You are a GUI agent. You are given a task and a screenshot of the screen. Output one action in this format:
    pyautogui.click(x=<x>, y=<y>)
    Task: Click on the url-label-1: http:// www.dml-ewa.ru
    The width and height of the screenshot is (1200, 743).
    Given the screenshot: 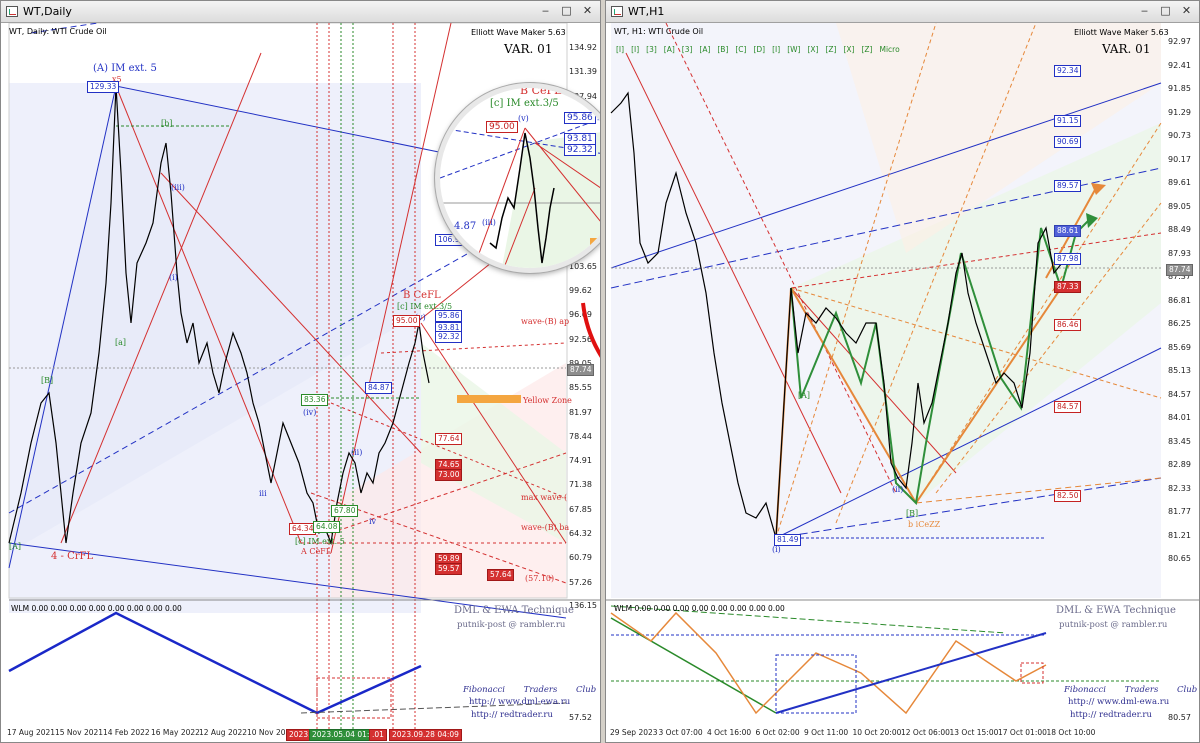 What is the action you would take?
    pyautogui.click(x=520, y=702)
    